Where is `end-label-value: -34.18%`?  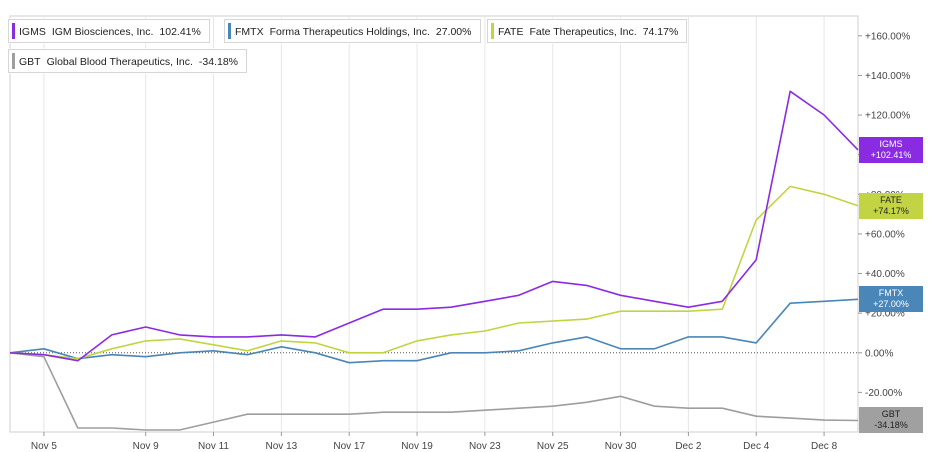
end-label-value: -34.18% is located at coordinates (891, 425).